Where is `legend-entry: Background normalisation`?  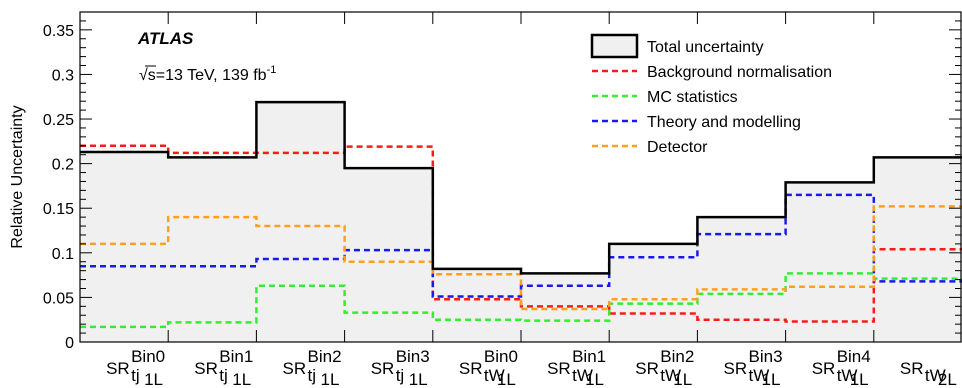 legend-entry: Background normalisation is located at coordinates (739, 72).